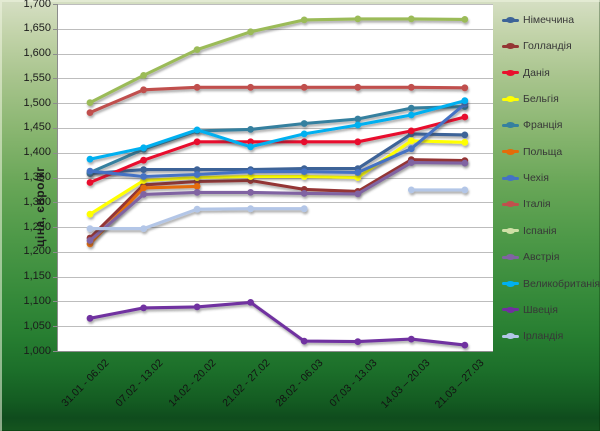 This screenshot has width=600, height=431. Describe the element at coordinates (510, 178) in the screenshot. I see `legend-marker-czechia` at that location.